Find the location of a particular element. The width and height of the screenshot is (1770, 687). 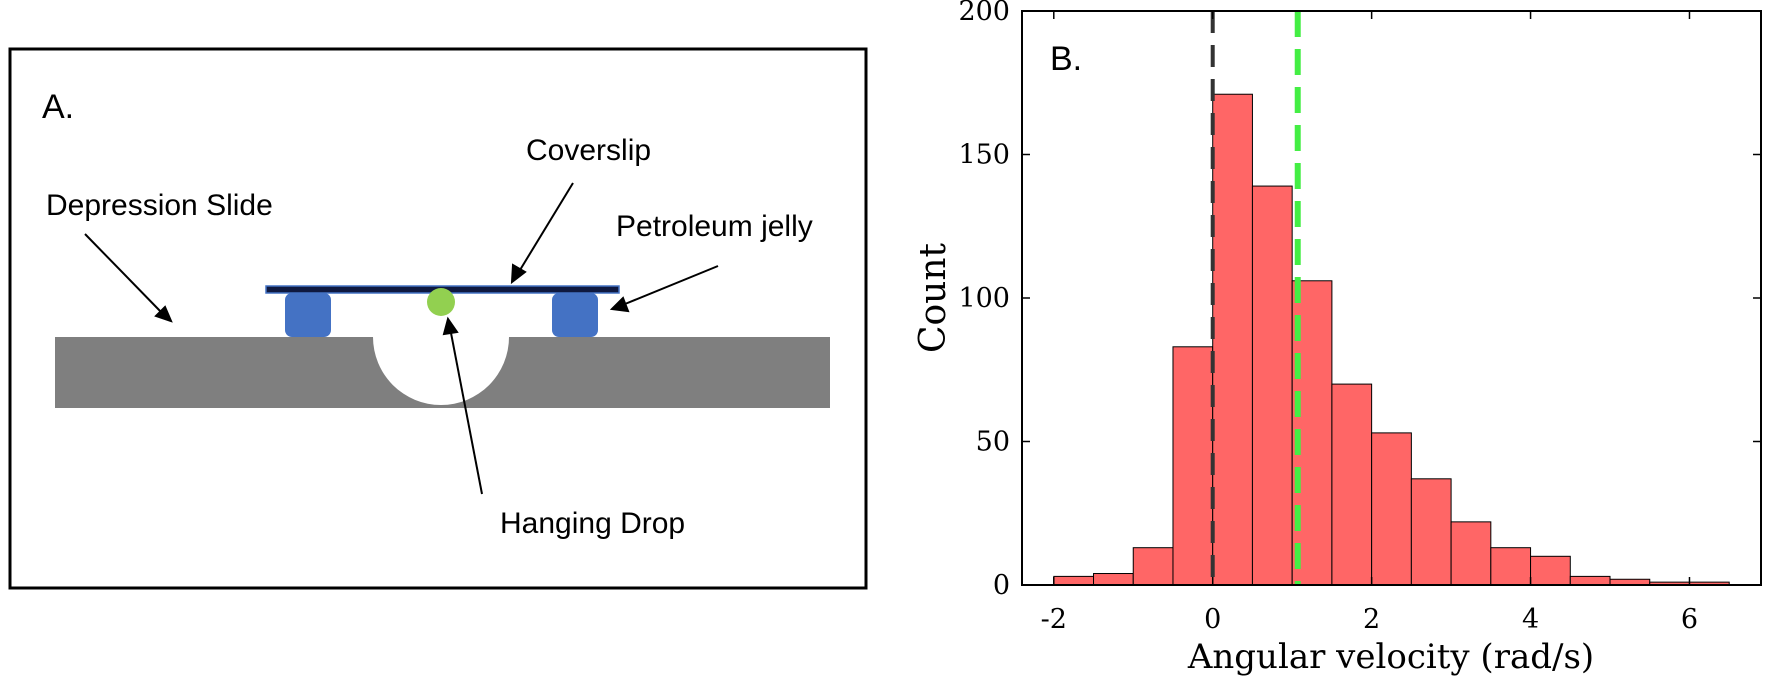

depression-slide is located at coordinates (442, 372).